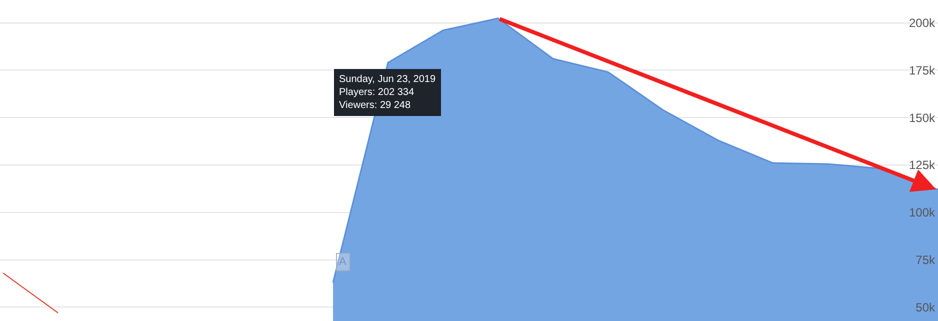 This screenshot has width=938, height=321. I want to click on y-tick-label: 125k, so click(922, 165).